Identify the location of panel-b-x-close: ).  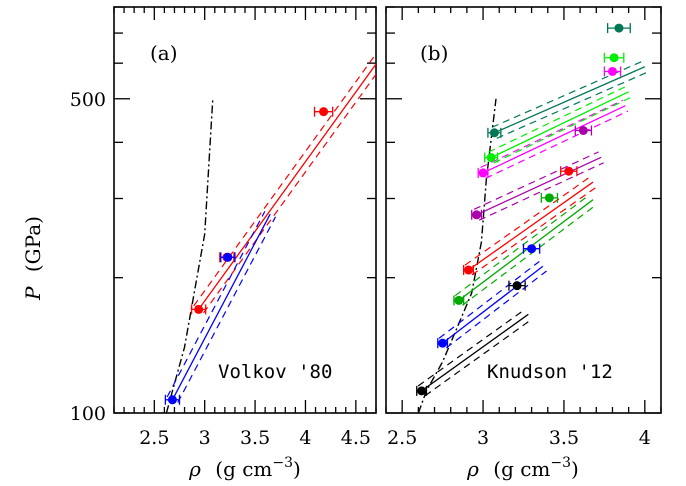
(575, 469).